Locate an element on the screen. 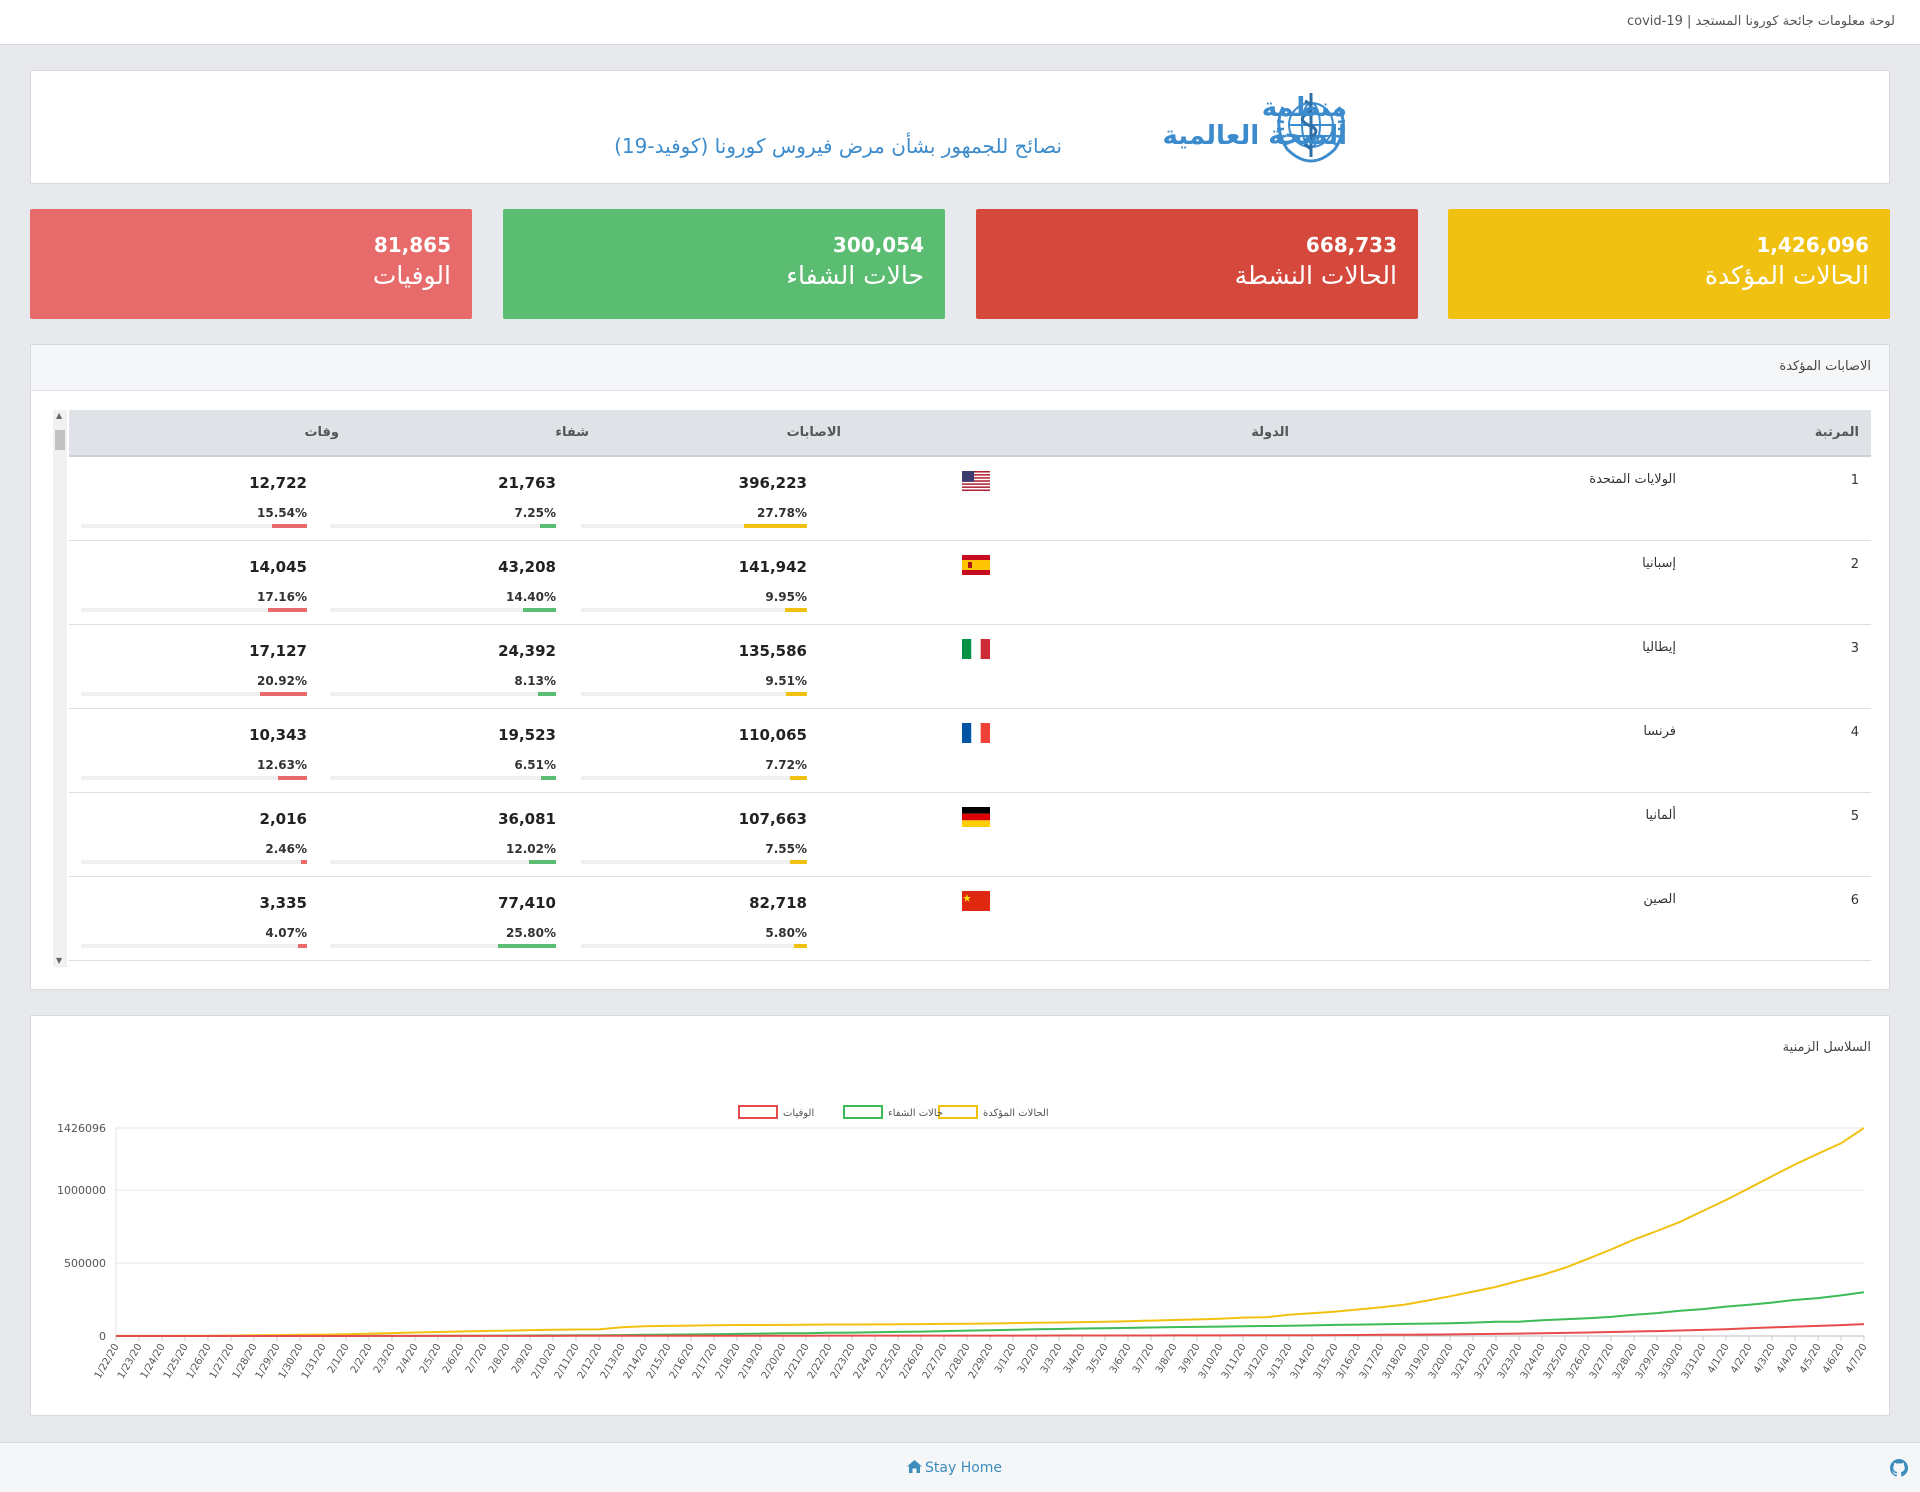  row-recovered-value: 36,081 is located at coordinates (527, 819).